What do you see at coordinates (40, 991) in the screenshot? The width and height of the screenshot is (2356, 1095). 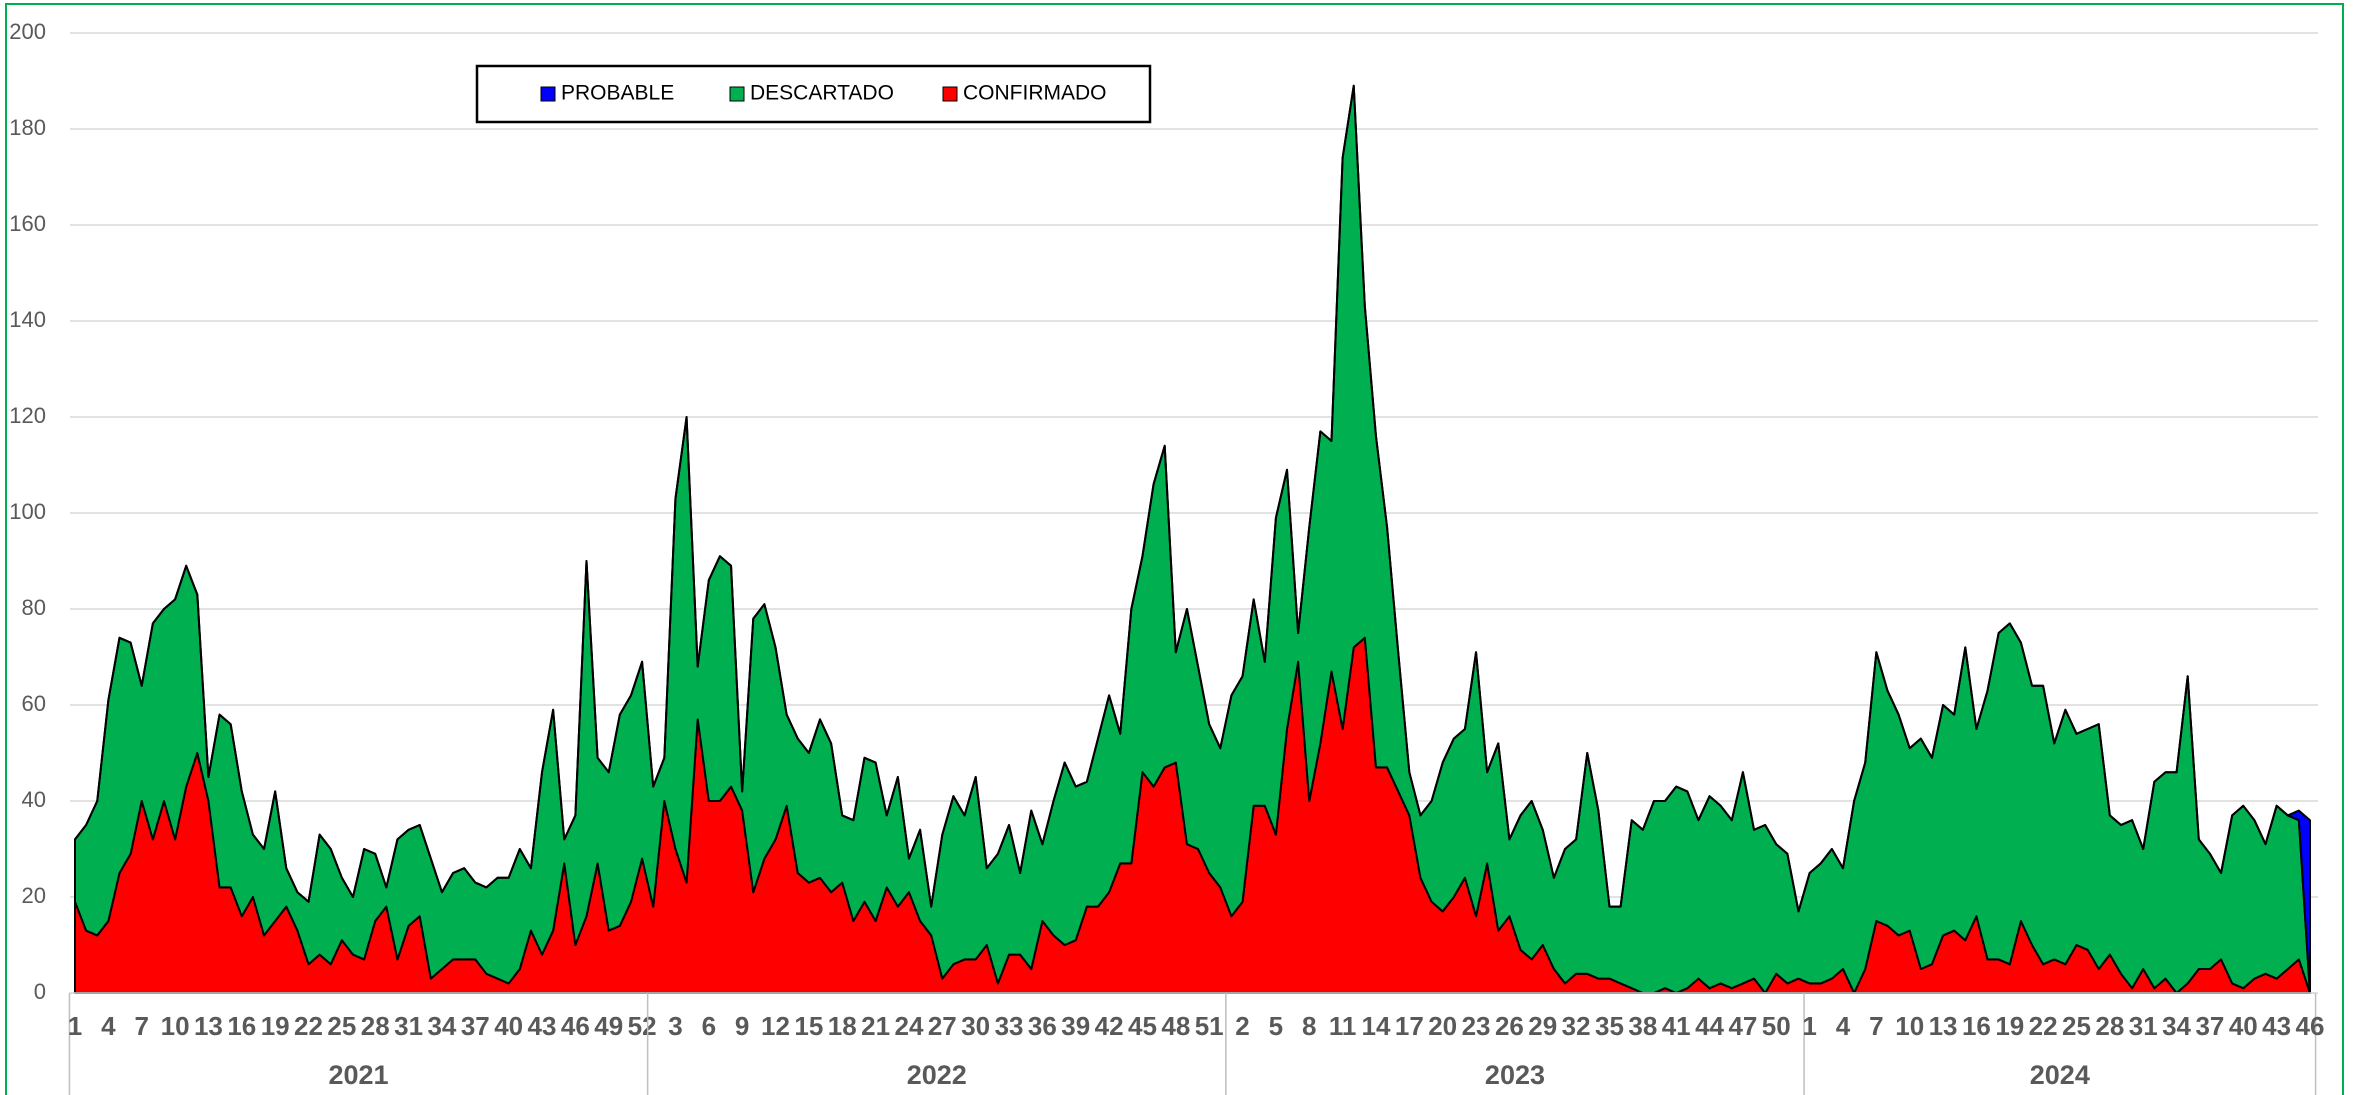 I see `y-tick-label: 0` at bounding box center [40, 991].